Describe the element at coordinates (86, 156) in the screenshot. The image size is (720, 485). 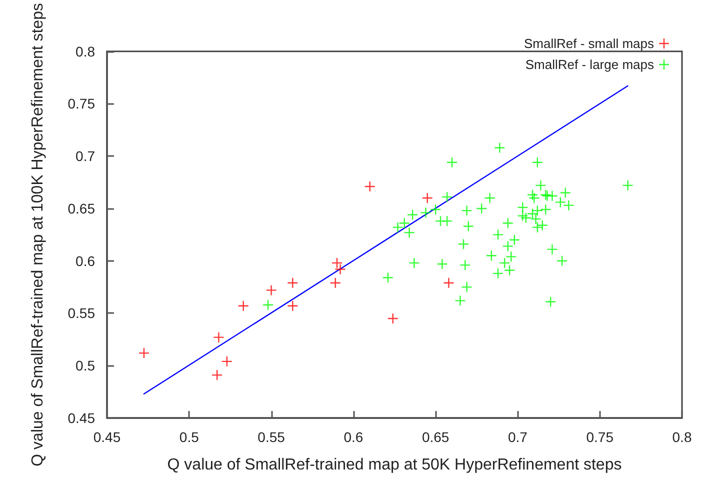
I see `y-tick-label: 0.7` at that location.